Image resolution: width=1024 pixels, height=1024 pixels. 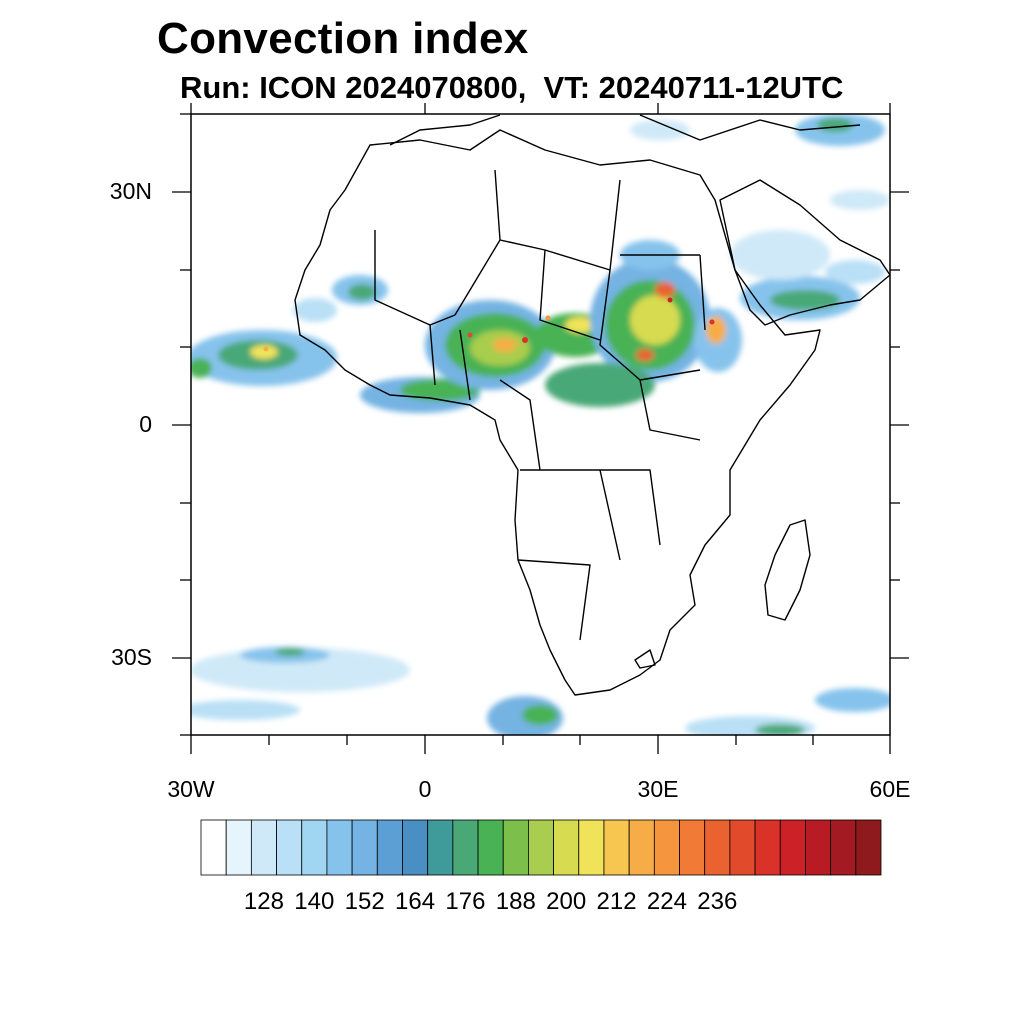 I want to click on colorbar-label: 128, so click(x=263, y=901).